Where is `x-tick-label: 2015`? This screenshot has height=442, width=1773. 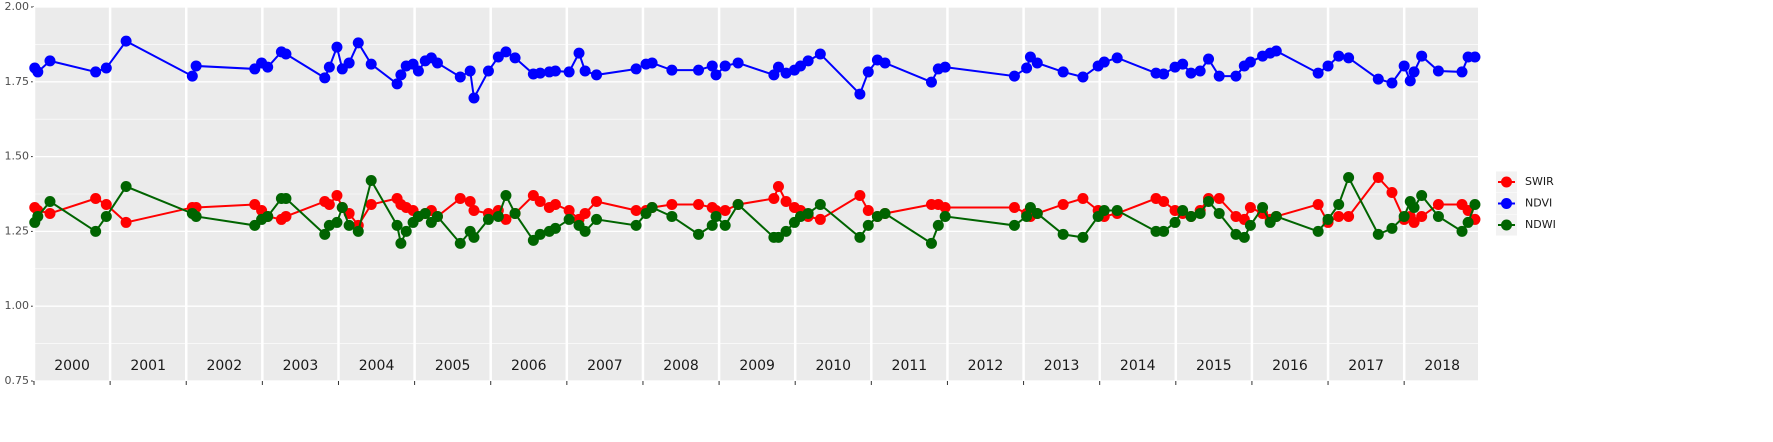 x-tick-label: 2015 is located at coordinates (1214, 366).